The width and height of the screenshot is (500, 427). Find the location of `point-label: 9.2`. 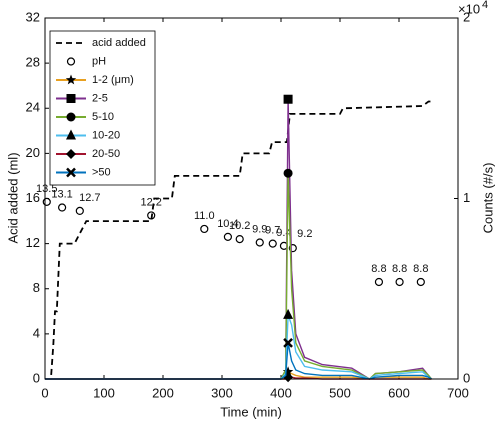

point-label: 9.2 is located at coordinates (304, 234).